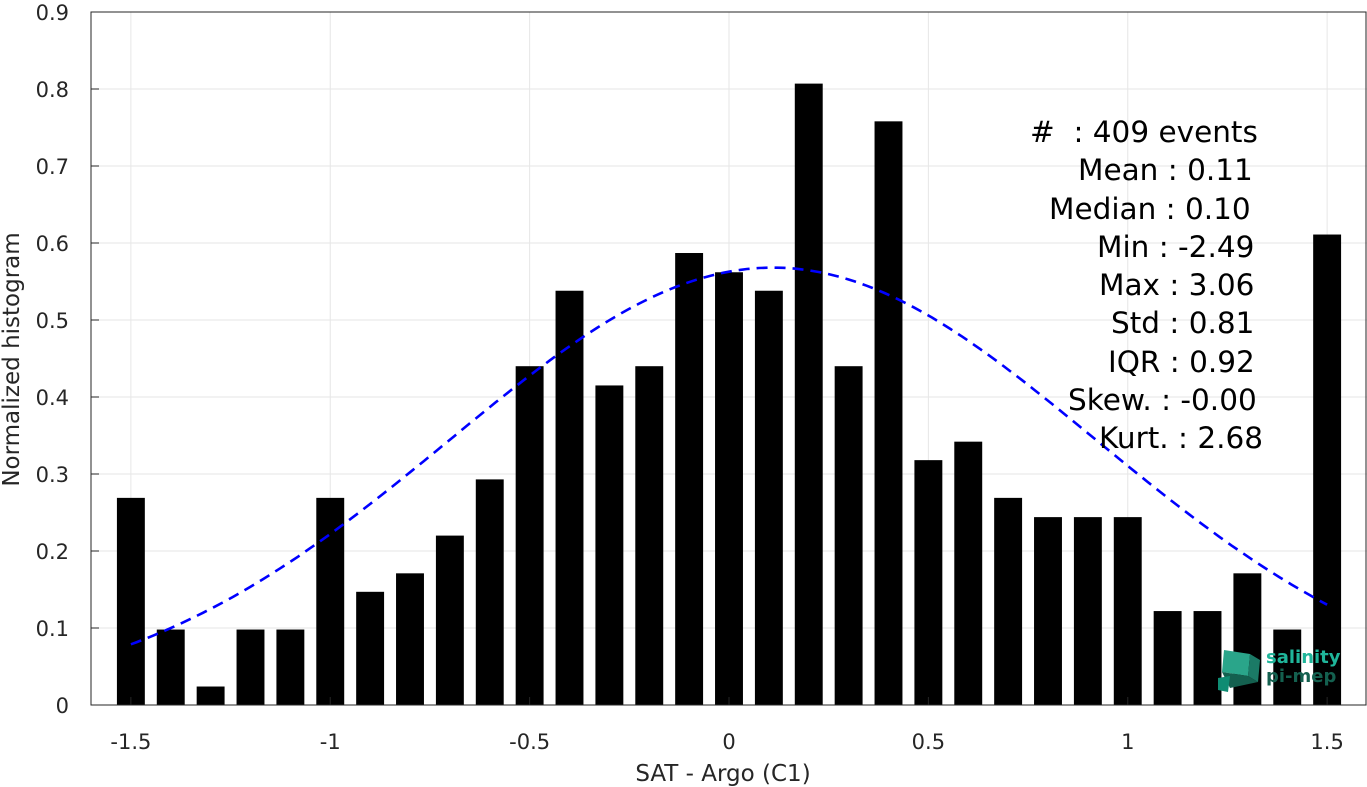 The width and height of the screenshot is (1367, 787). Describe the element at coordinates (1301, 676) in the screenshot. I see `logo-line-2: pi-mep` at that location.